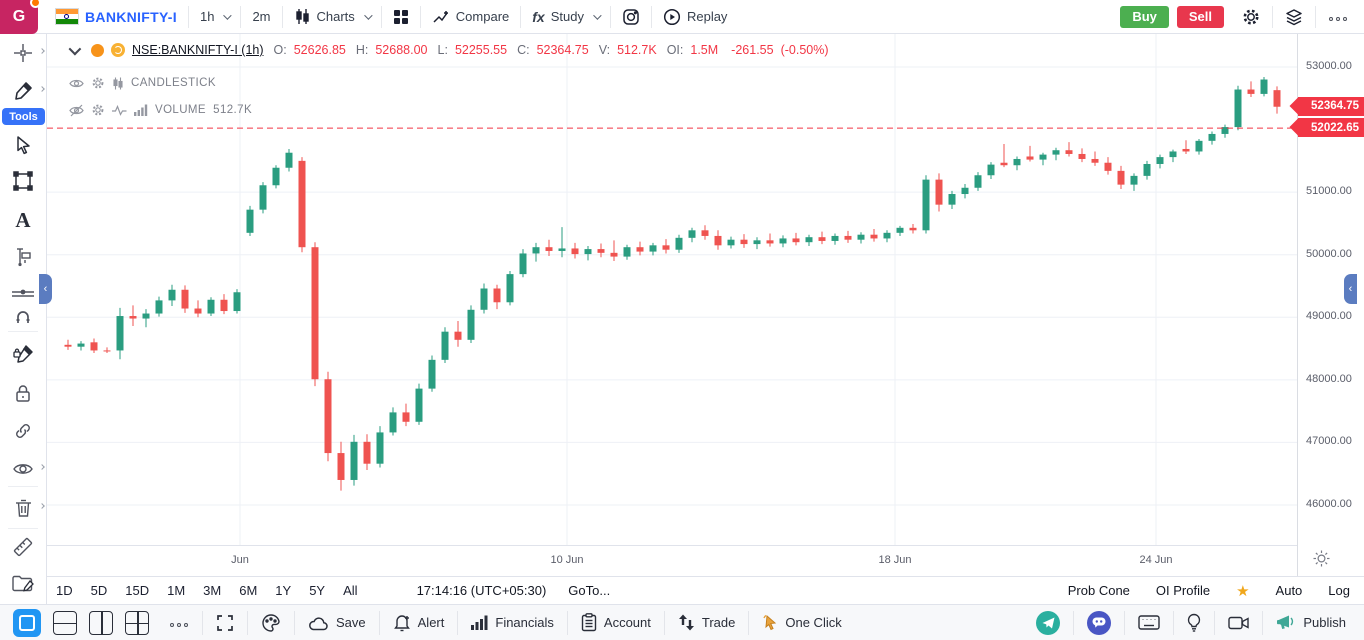 The image size is (1364, 640). What do you see at coordinates (23, 622) in the screenshot?
I see `layout-single-button` at bounding box center [23, 622].